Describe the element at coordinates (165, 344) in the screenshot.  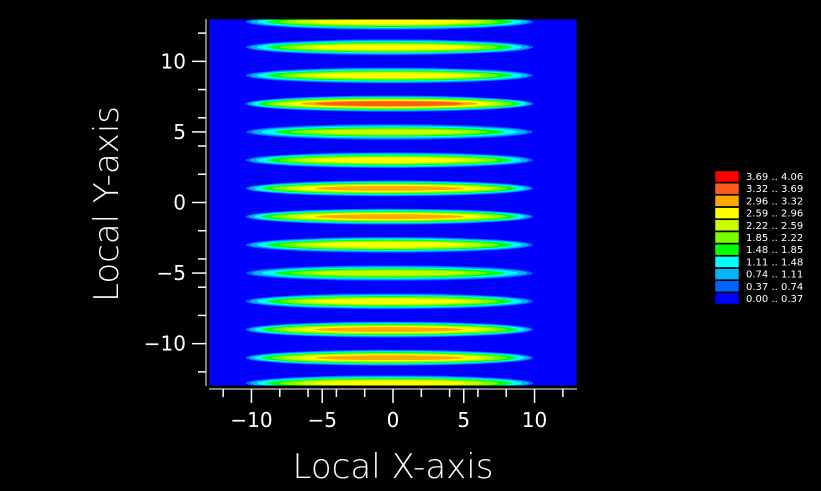
I see `y-tick-label: −10` at that location.